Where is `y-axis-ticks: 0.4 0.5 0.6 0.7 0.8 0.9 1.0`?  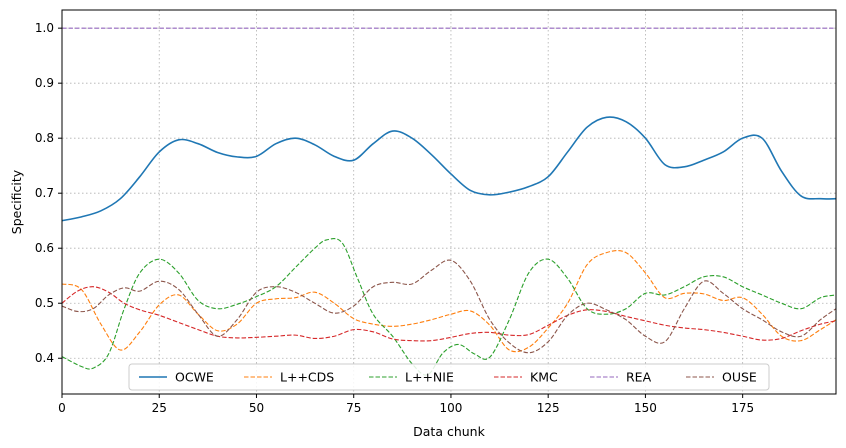
y-axis-ticks: 0.4 0.5 0.6 0.7 0.8 0.9 1.0 is located at coordinates (48, 193).